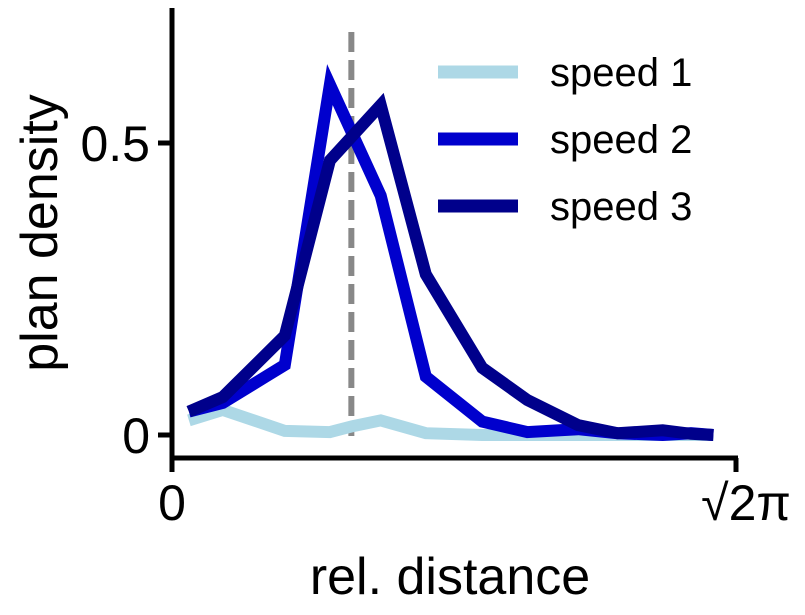 The image size is (805, 615). Describe the element at coordinates (115, 144) in the screenshot. I see `y-tick-label: 0.5` at that location.